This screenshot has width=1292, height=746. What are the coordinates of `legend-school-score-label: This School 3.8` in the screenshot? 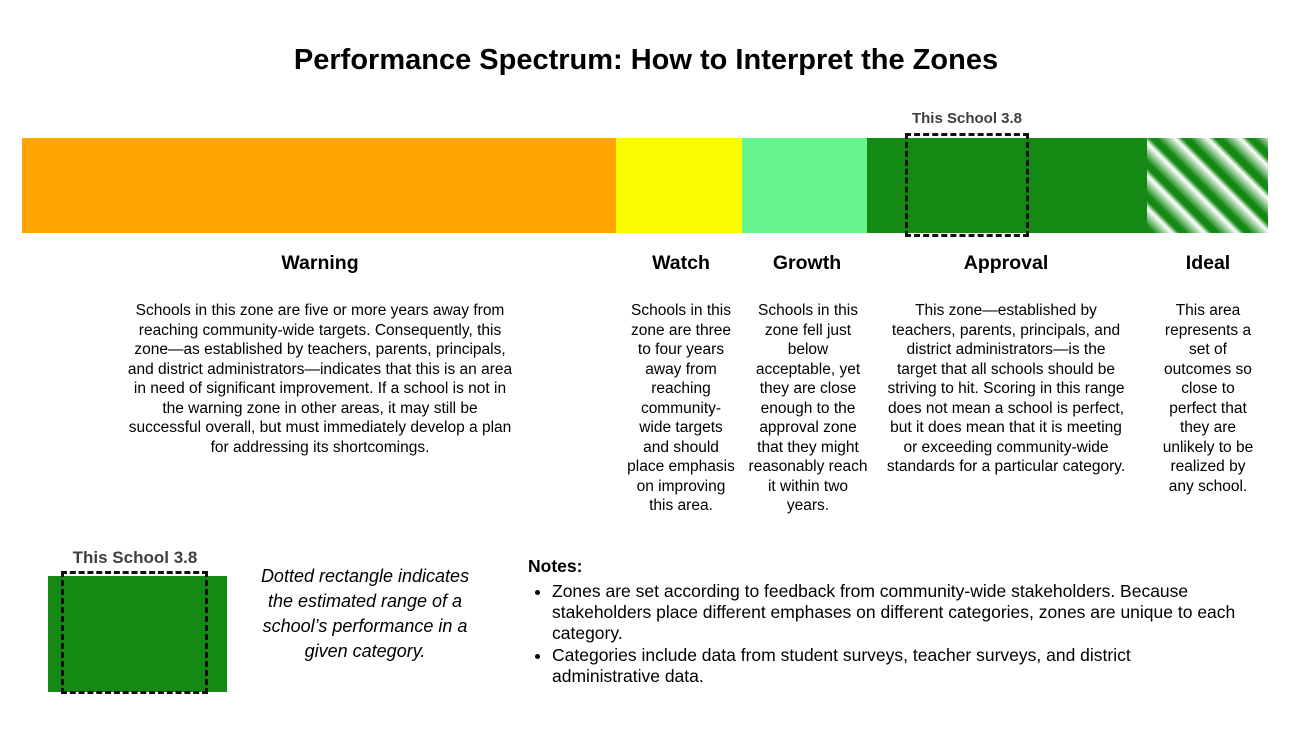 It's located at (135, 557).